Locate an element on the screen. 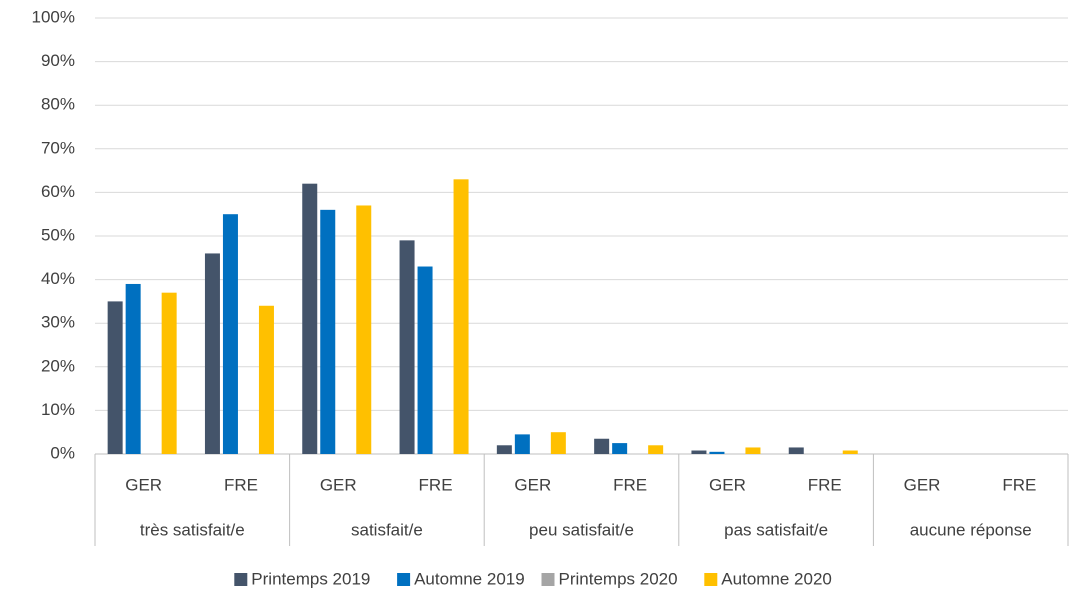 The height and width of the screenshot is (594, 1076). y-tick-label: 80% is located at coordinates (58, 104).